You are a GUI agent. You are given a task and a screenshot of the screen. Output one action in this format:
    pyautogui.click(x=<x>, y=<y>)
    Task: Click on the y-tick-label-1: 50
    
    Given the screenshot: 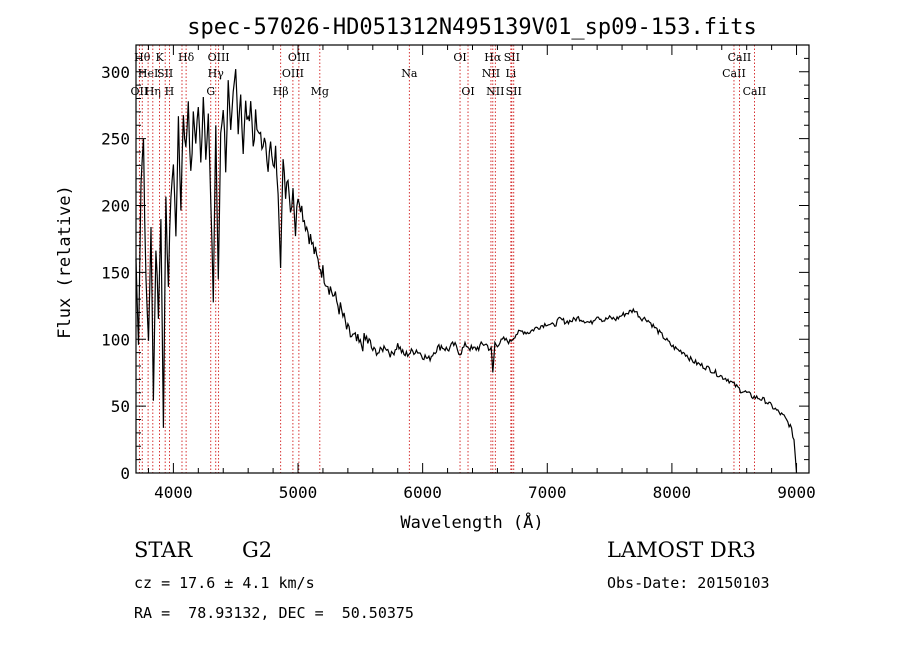 What is the action you would take?
    pyautogui.click(x=120, y=406)
    